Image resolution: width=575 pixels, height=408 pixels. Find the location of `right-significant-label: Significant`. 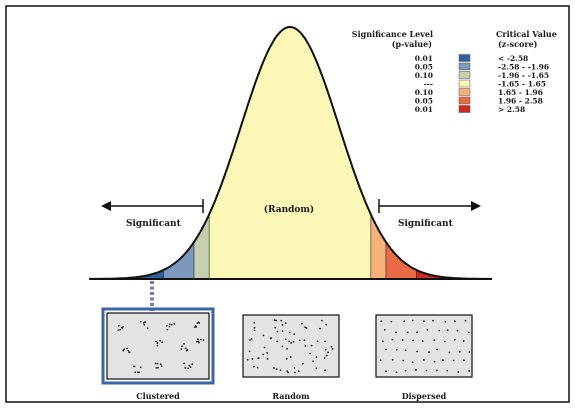

right-significant-label: Significant is located at coordinates (426, 224).